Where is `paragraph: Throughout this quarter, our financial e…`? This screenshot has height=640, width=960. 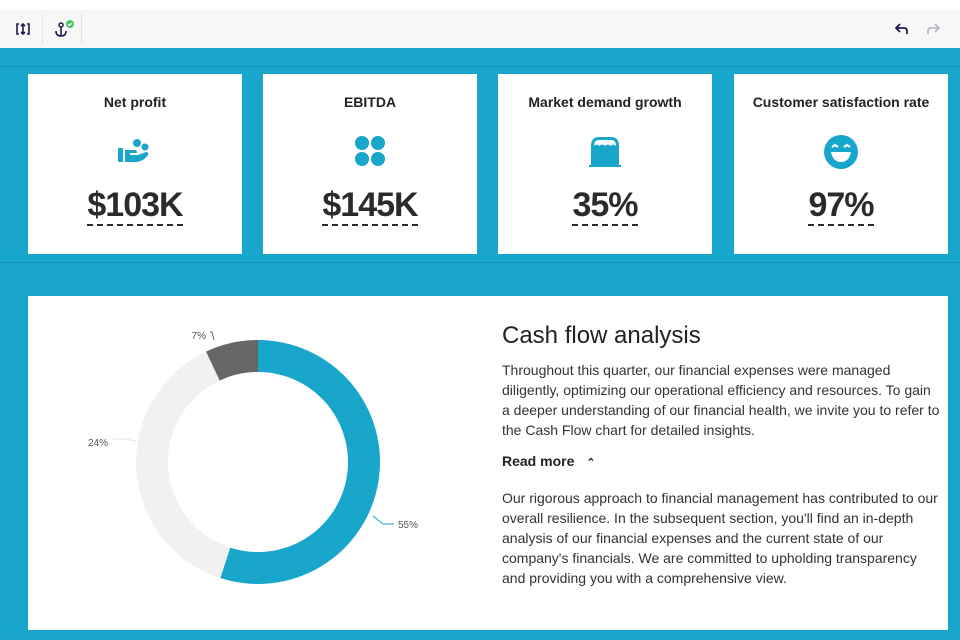
paragraph: Throughout this quarter, our financial e… is located at coordinates (721, 400).